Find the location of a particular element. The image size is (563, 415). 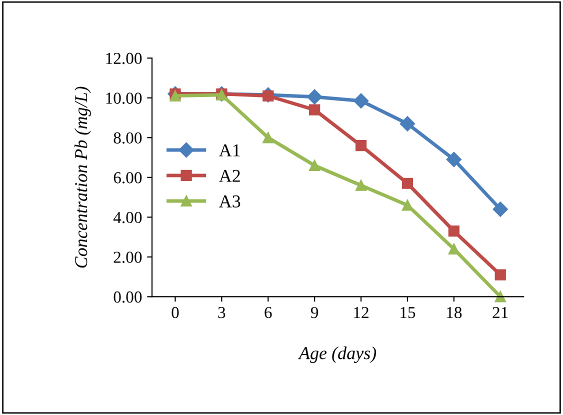

y-axis-title: Concentration Pb (mg/L) is located at coordinates (82, 177).